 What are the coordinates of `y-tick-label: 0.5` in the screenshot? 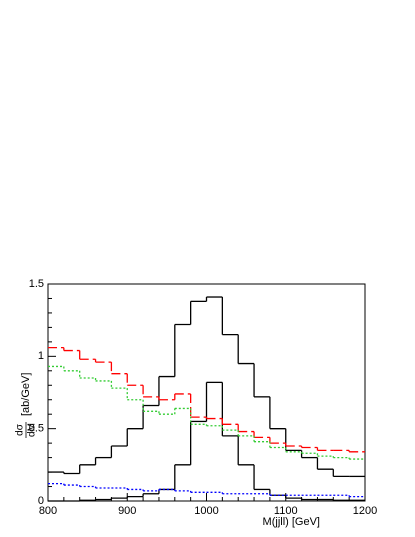 It's located at (36, 429).